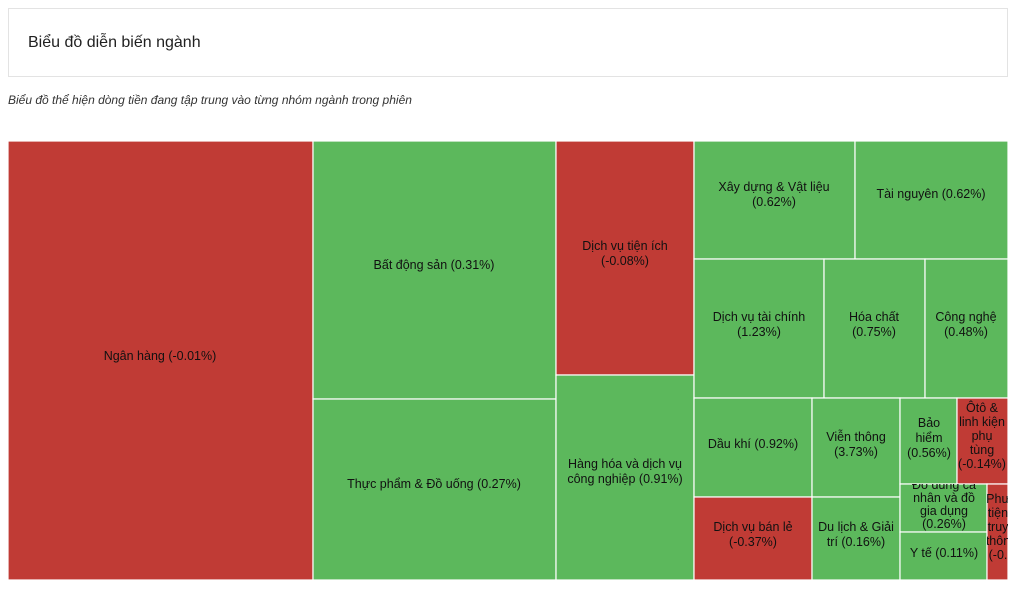  I want to click on treemap-label-line: hiểm, so click(928, 438).